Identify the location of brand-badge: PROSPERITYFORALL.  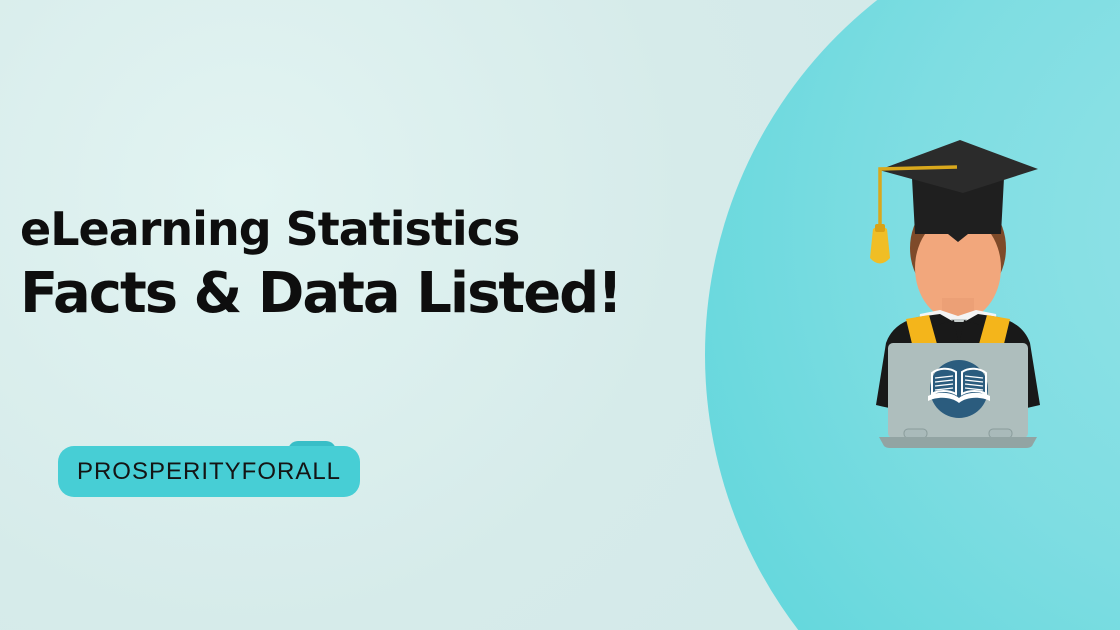
(209, 471).